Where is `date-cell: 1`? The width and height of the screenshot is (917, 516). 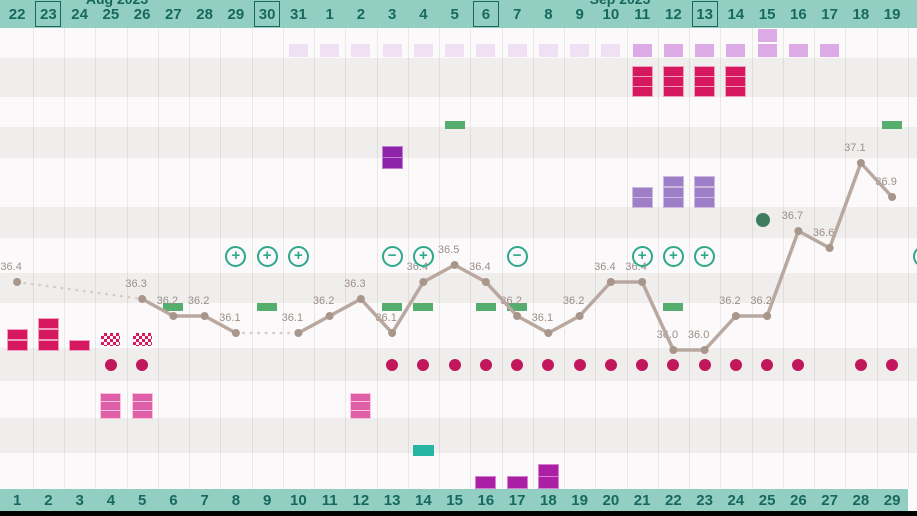 date-cell: 1 is located at coordinates (329, 14).